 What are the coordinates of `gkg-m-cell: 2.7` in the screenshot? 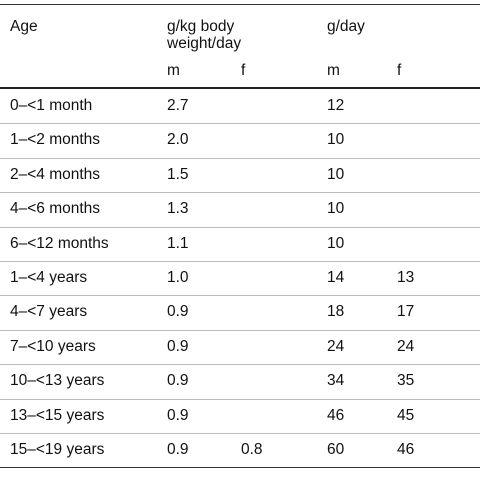 It's located at (178, 105).